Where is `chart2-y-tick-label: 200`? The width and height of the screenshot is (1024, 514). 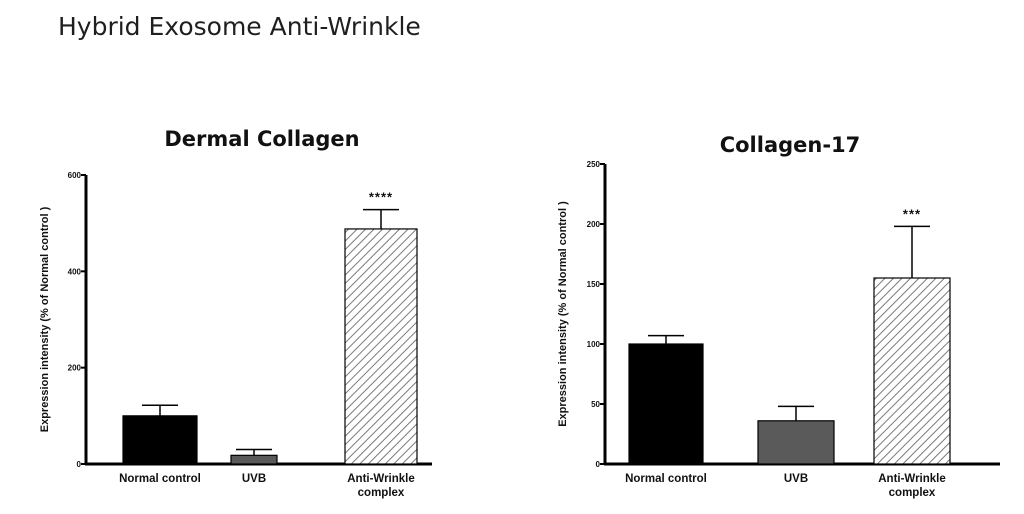 chart2-y-tick-label: 200 is located at coordinates (594, 224).